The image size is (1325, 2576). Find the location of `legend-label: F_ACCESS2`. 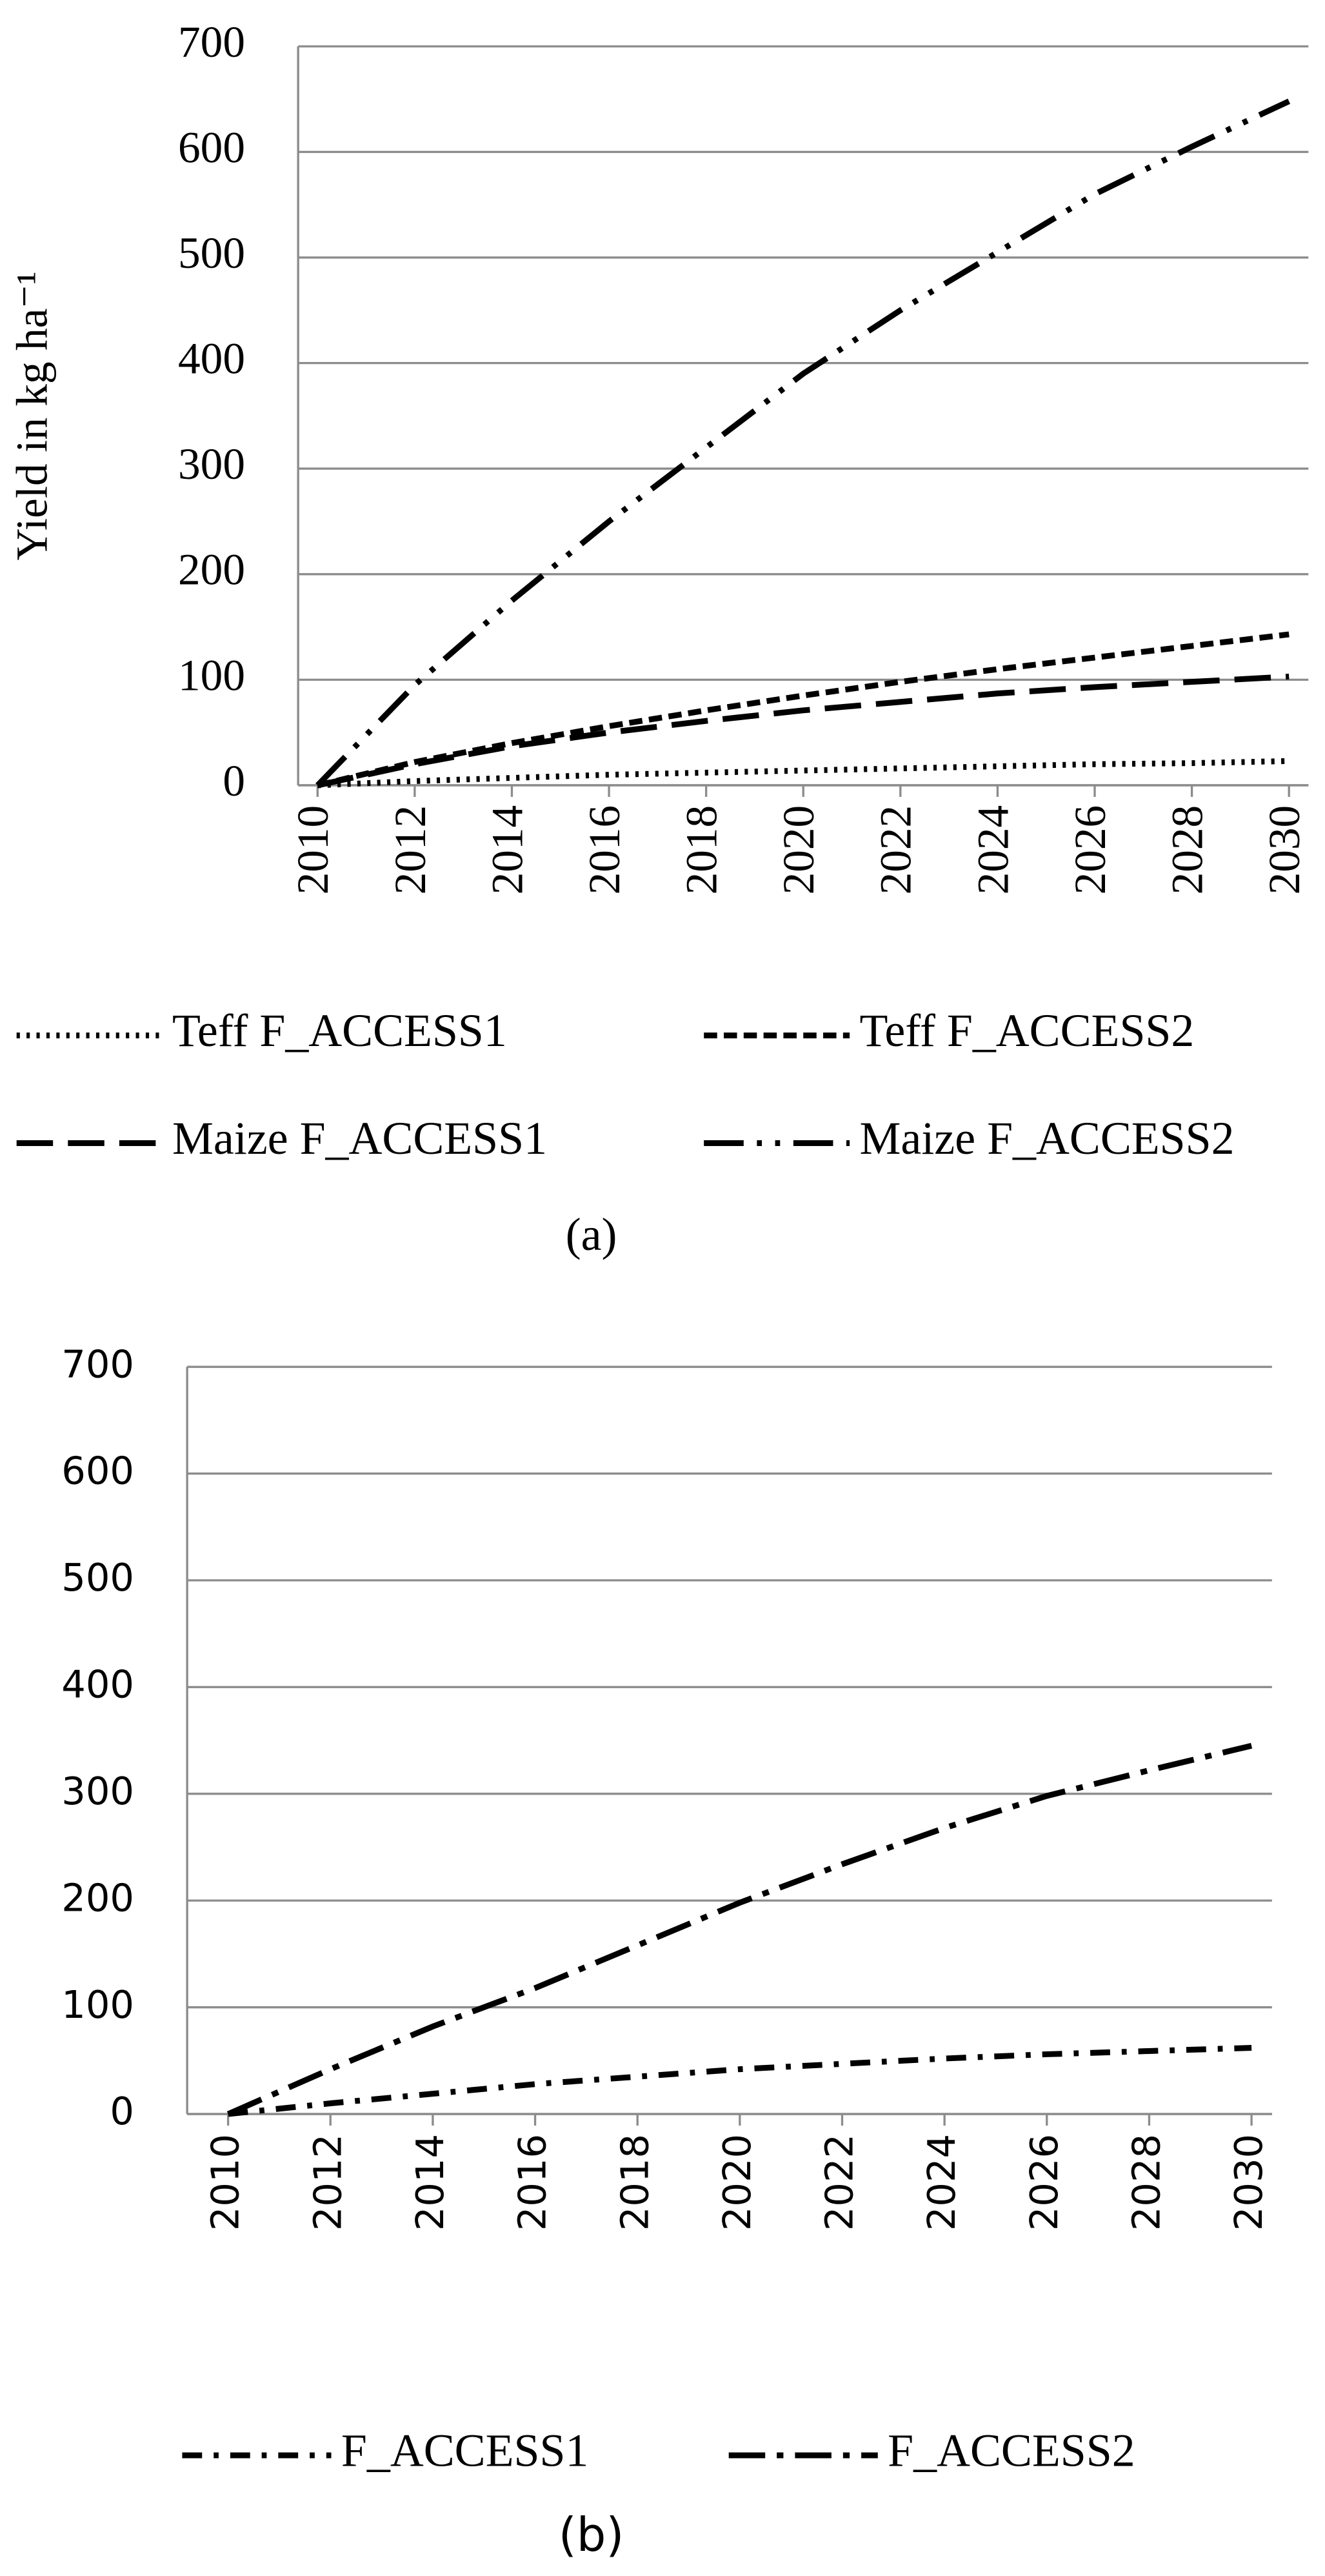

legend-label: F_ACCESS2 is located at coordinates (1012, 2450).